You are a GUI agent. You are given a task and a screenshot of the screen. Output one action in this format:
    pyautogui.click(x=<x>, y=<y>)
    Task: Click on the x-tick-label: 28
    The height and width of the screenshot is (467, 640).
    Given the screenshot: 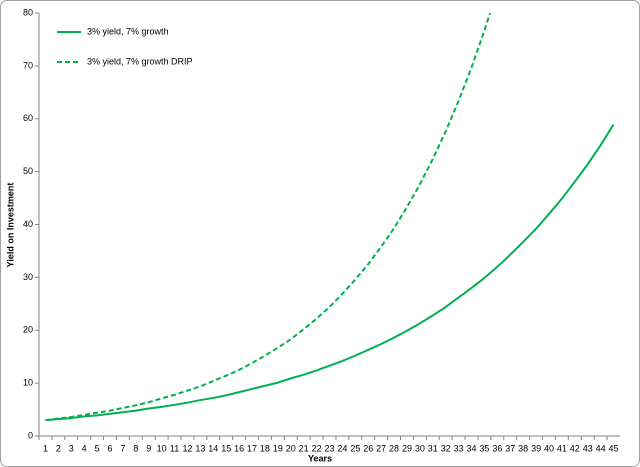 What is the action you would take?
    pyautogui.click(x=394, y=448)
    